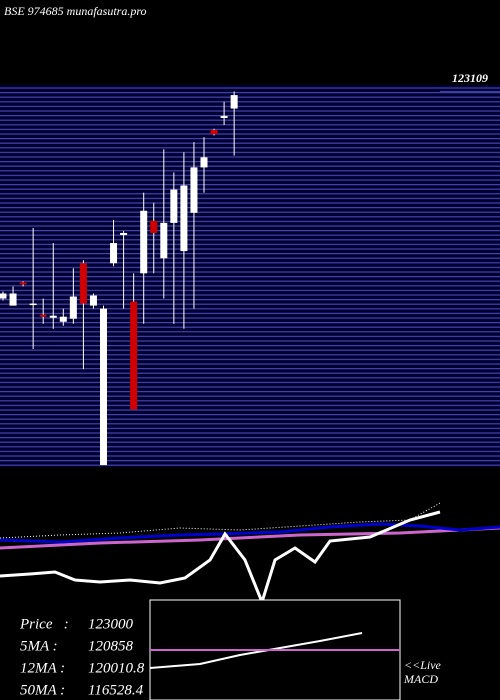 This screenshot has width=500, height=700. I want to click on stat-label: Price :, so click(44, 624).